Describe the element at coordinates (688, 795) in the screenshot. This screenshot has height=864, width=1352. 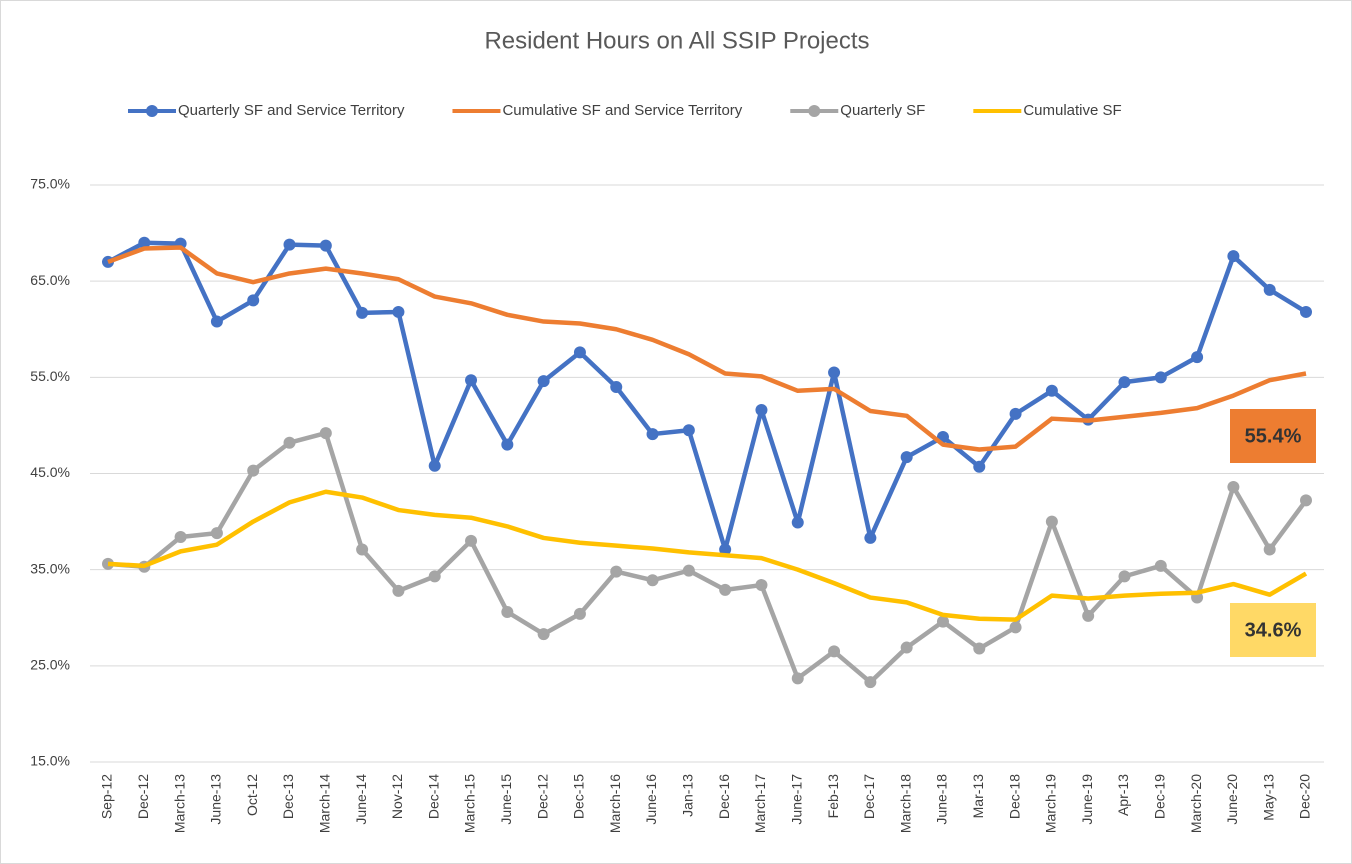
I see `x-tick-label: Jan-13` at that location.